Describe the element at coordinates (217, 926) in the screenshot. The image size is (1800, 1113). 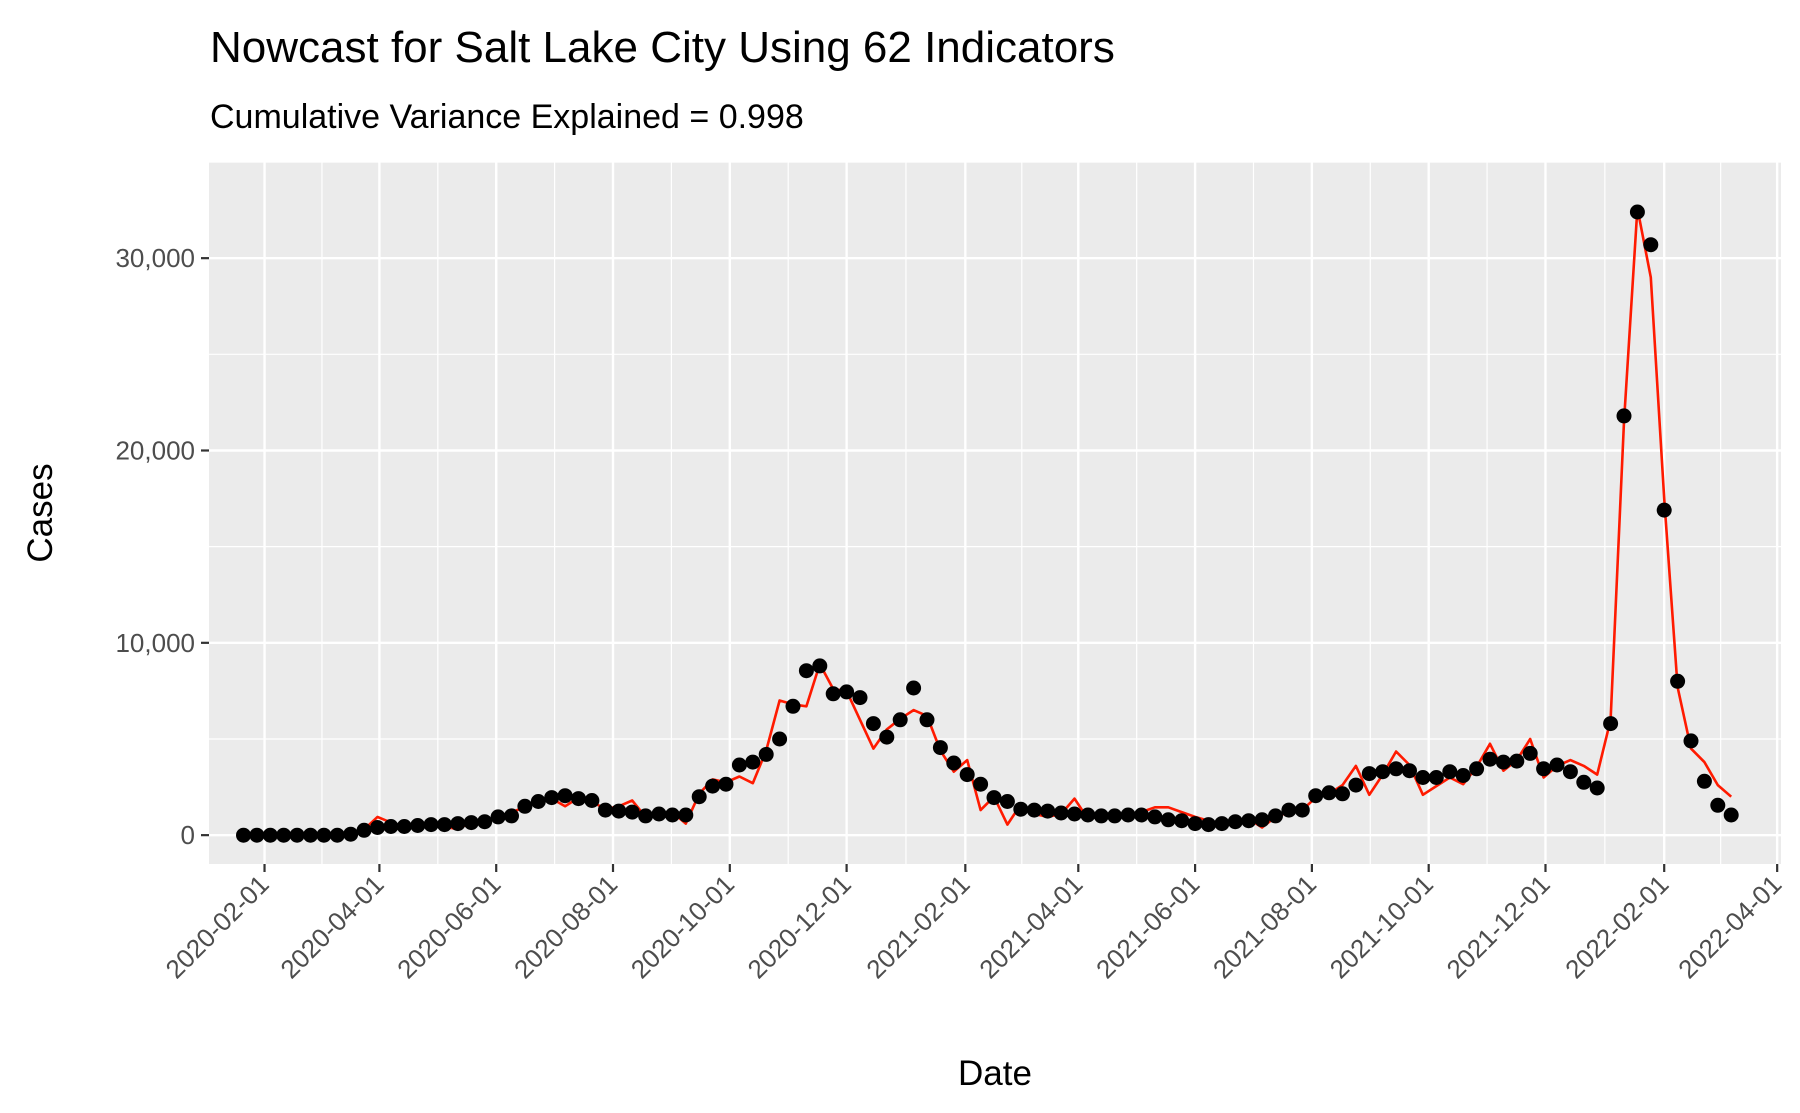
I see `x-tick-label: 2020-02-01` at that location.